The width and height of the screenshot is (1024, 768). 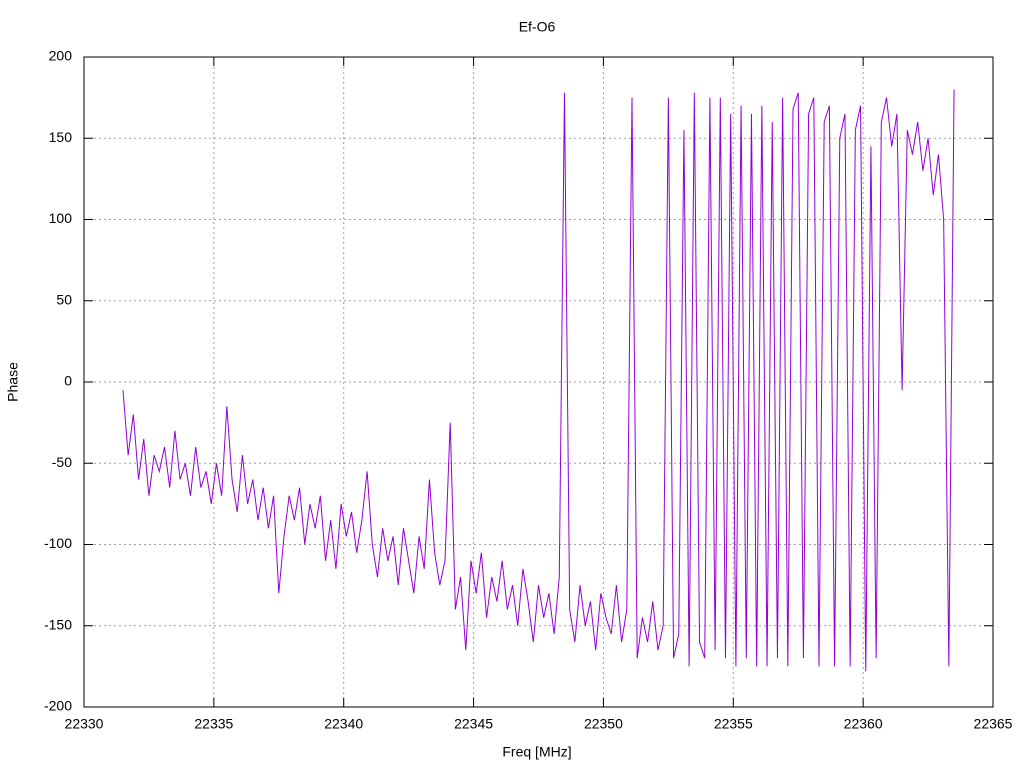 What do you see at coordinates (863, 724) in the screenshot?
I see `x-tick-label: 22360` at bounding box center [863, 724].